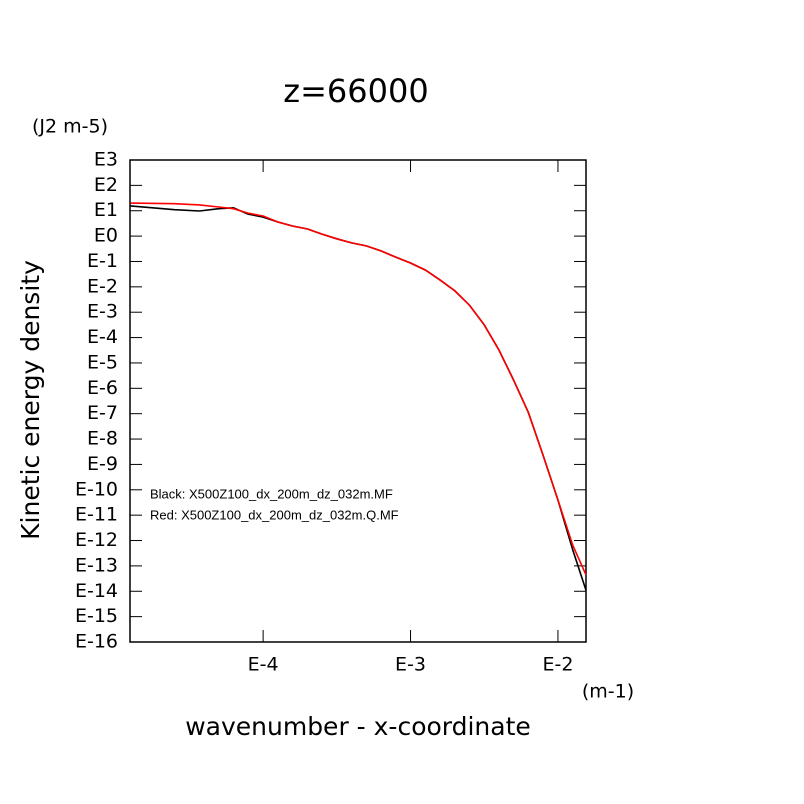 The image size is (804, 804). What do you see at coordinates (608, 692) in the screenshot?
I see `x-unit: (m-1)` at bounding box center [608, 692].